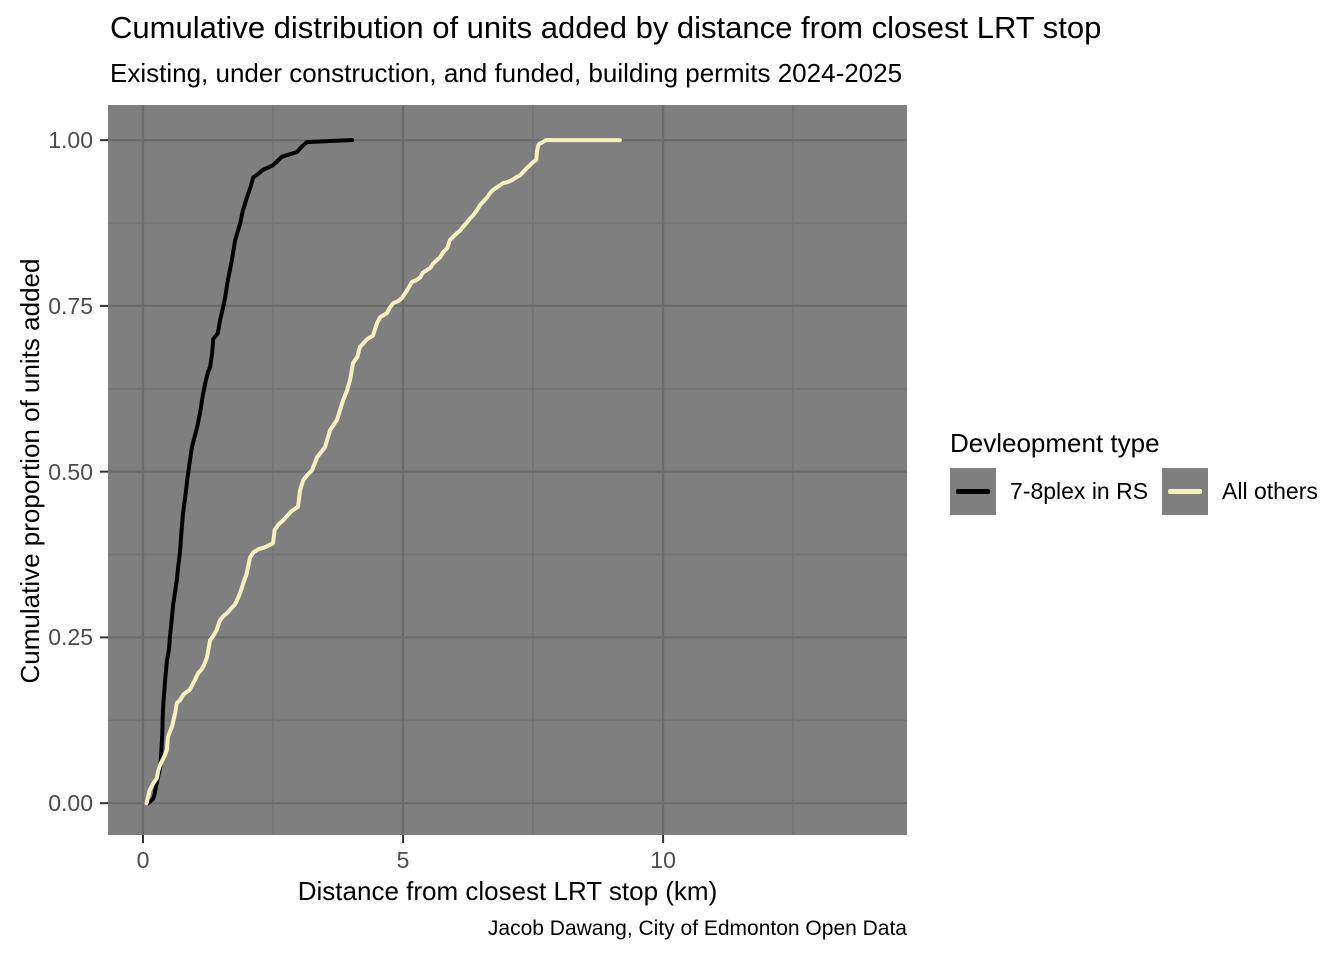  I want to click on legend-key-all-others, so click(1185, 491).